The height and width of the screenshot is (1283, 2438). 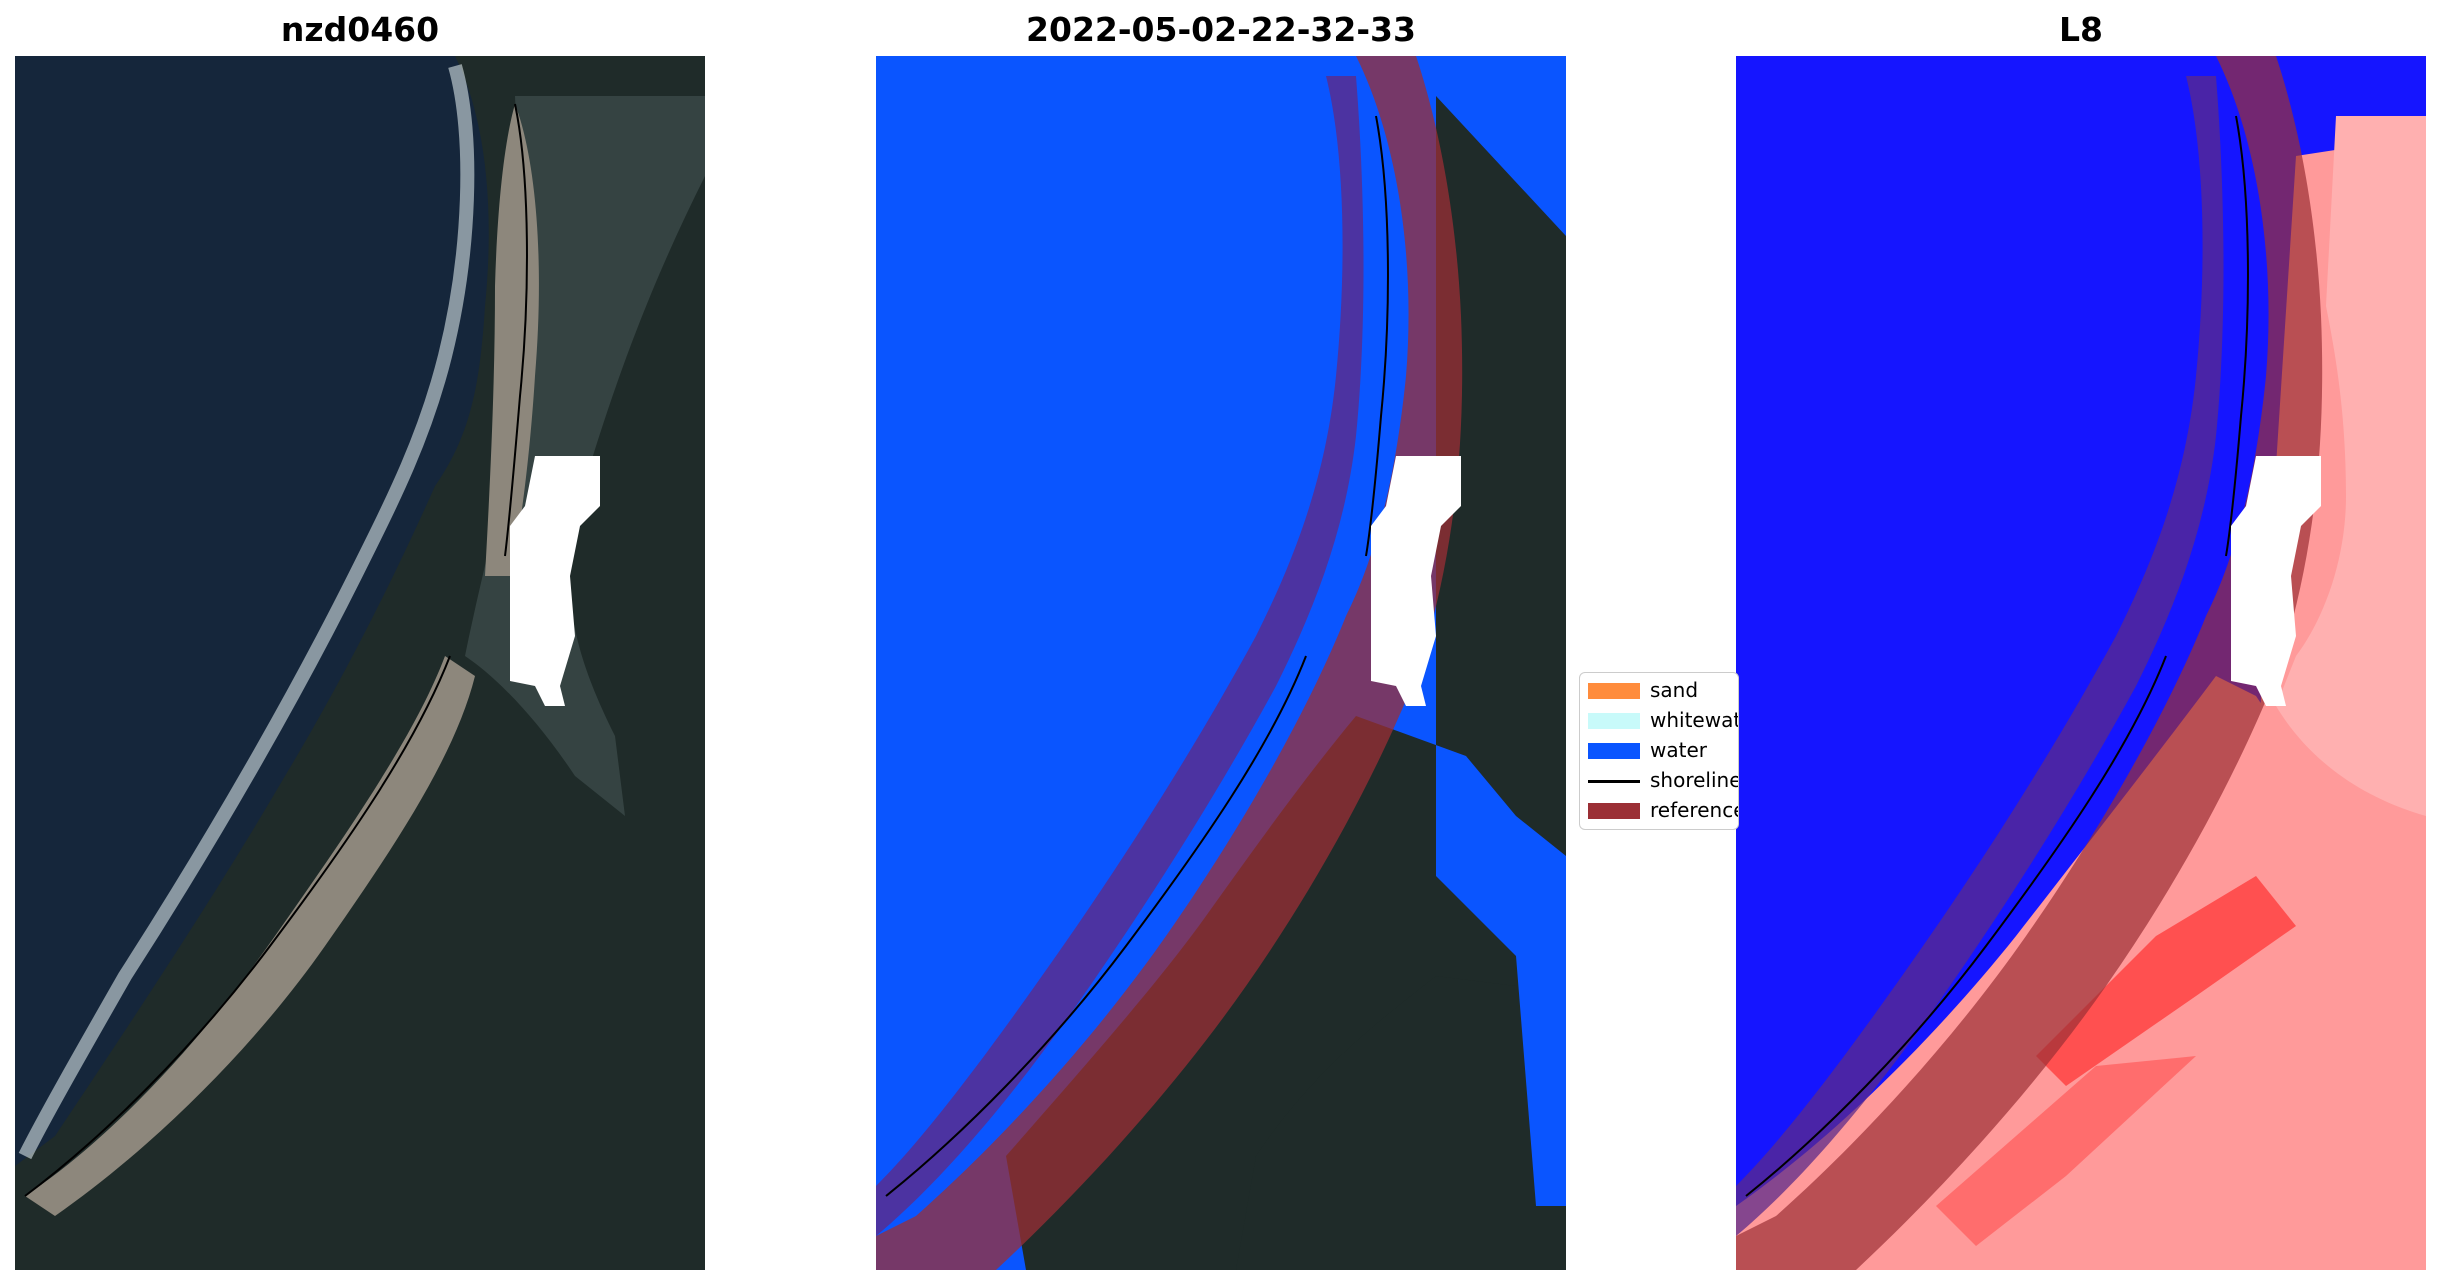 What do you see at coordinates (1614, 721) in the screenshot?
I see `legend-swatch-whitewater` at bounding box center [1614, 721].